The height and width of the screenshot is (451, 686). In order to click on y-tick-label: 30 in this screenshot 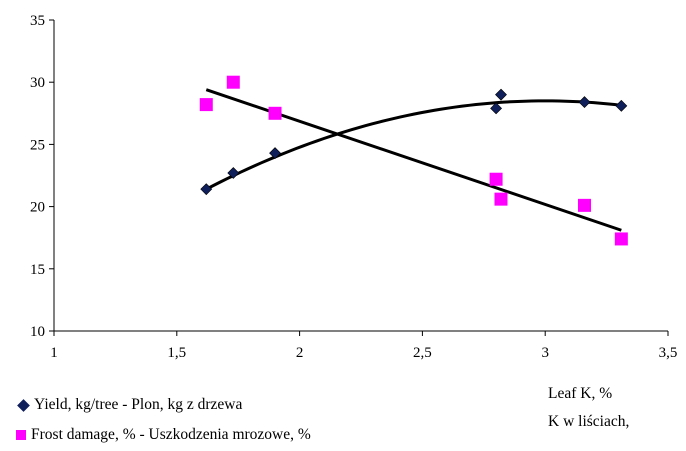, I will do `click(37, 83)`.